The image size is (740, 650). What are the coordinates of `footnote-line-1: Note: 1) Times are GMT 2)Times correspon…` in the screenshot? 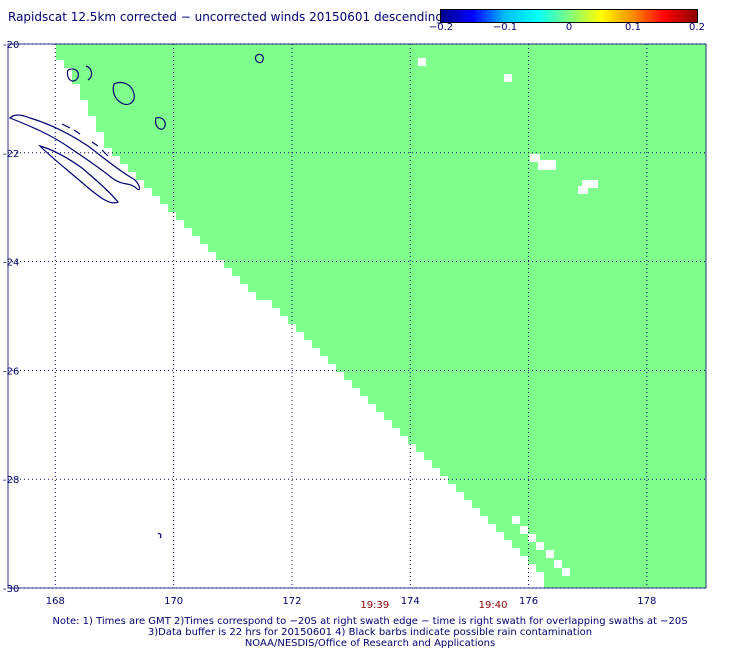 It's located at (370, 621).